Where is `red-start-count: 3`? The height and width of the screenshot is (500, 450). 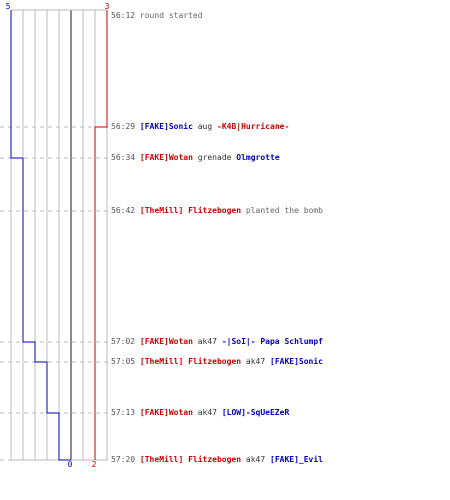 red-start-count: 3 is located at coordinates (107, 6).